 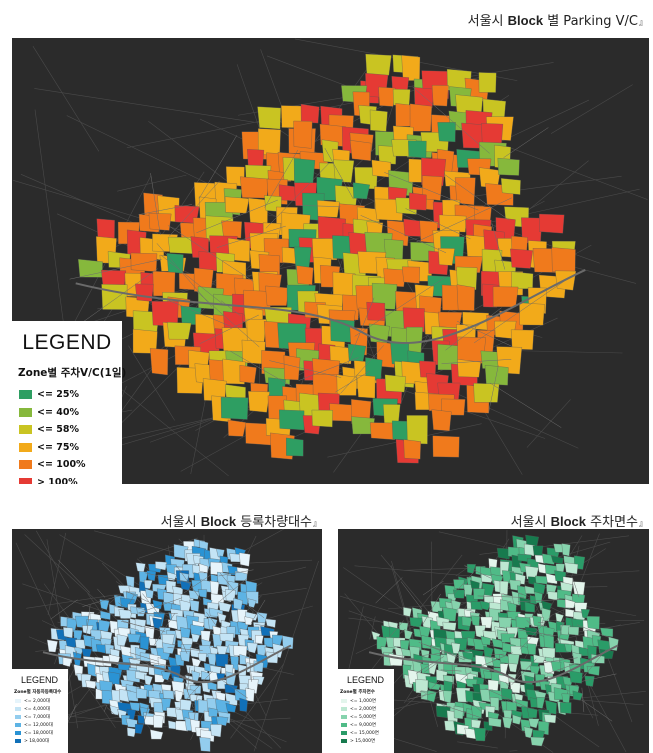 I want to click on legend-label: > 15,000면, so click(x=363, y=741).